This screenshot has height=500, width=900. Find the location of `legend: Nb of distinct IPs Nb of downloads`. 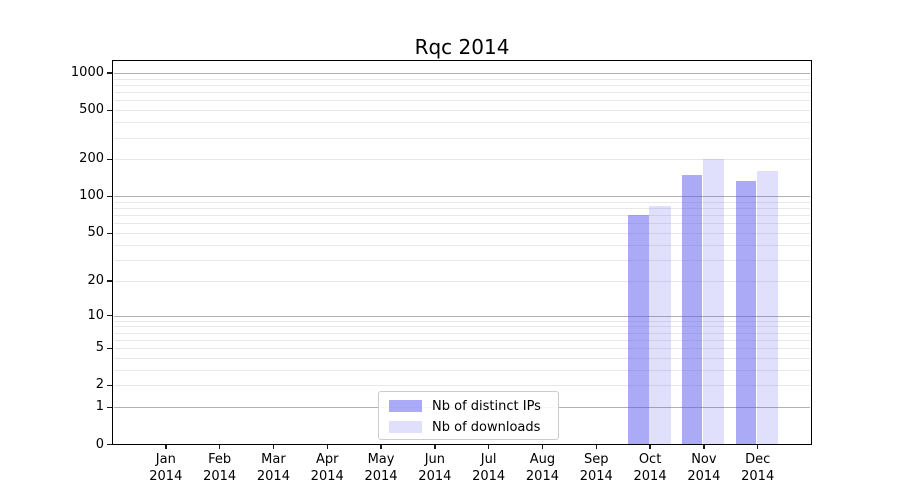

legend: Nb of distinct IPs Nb of downloads is located at coordinates (468, 415).